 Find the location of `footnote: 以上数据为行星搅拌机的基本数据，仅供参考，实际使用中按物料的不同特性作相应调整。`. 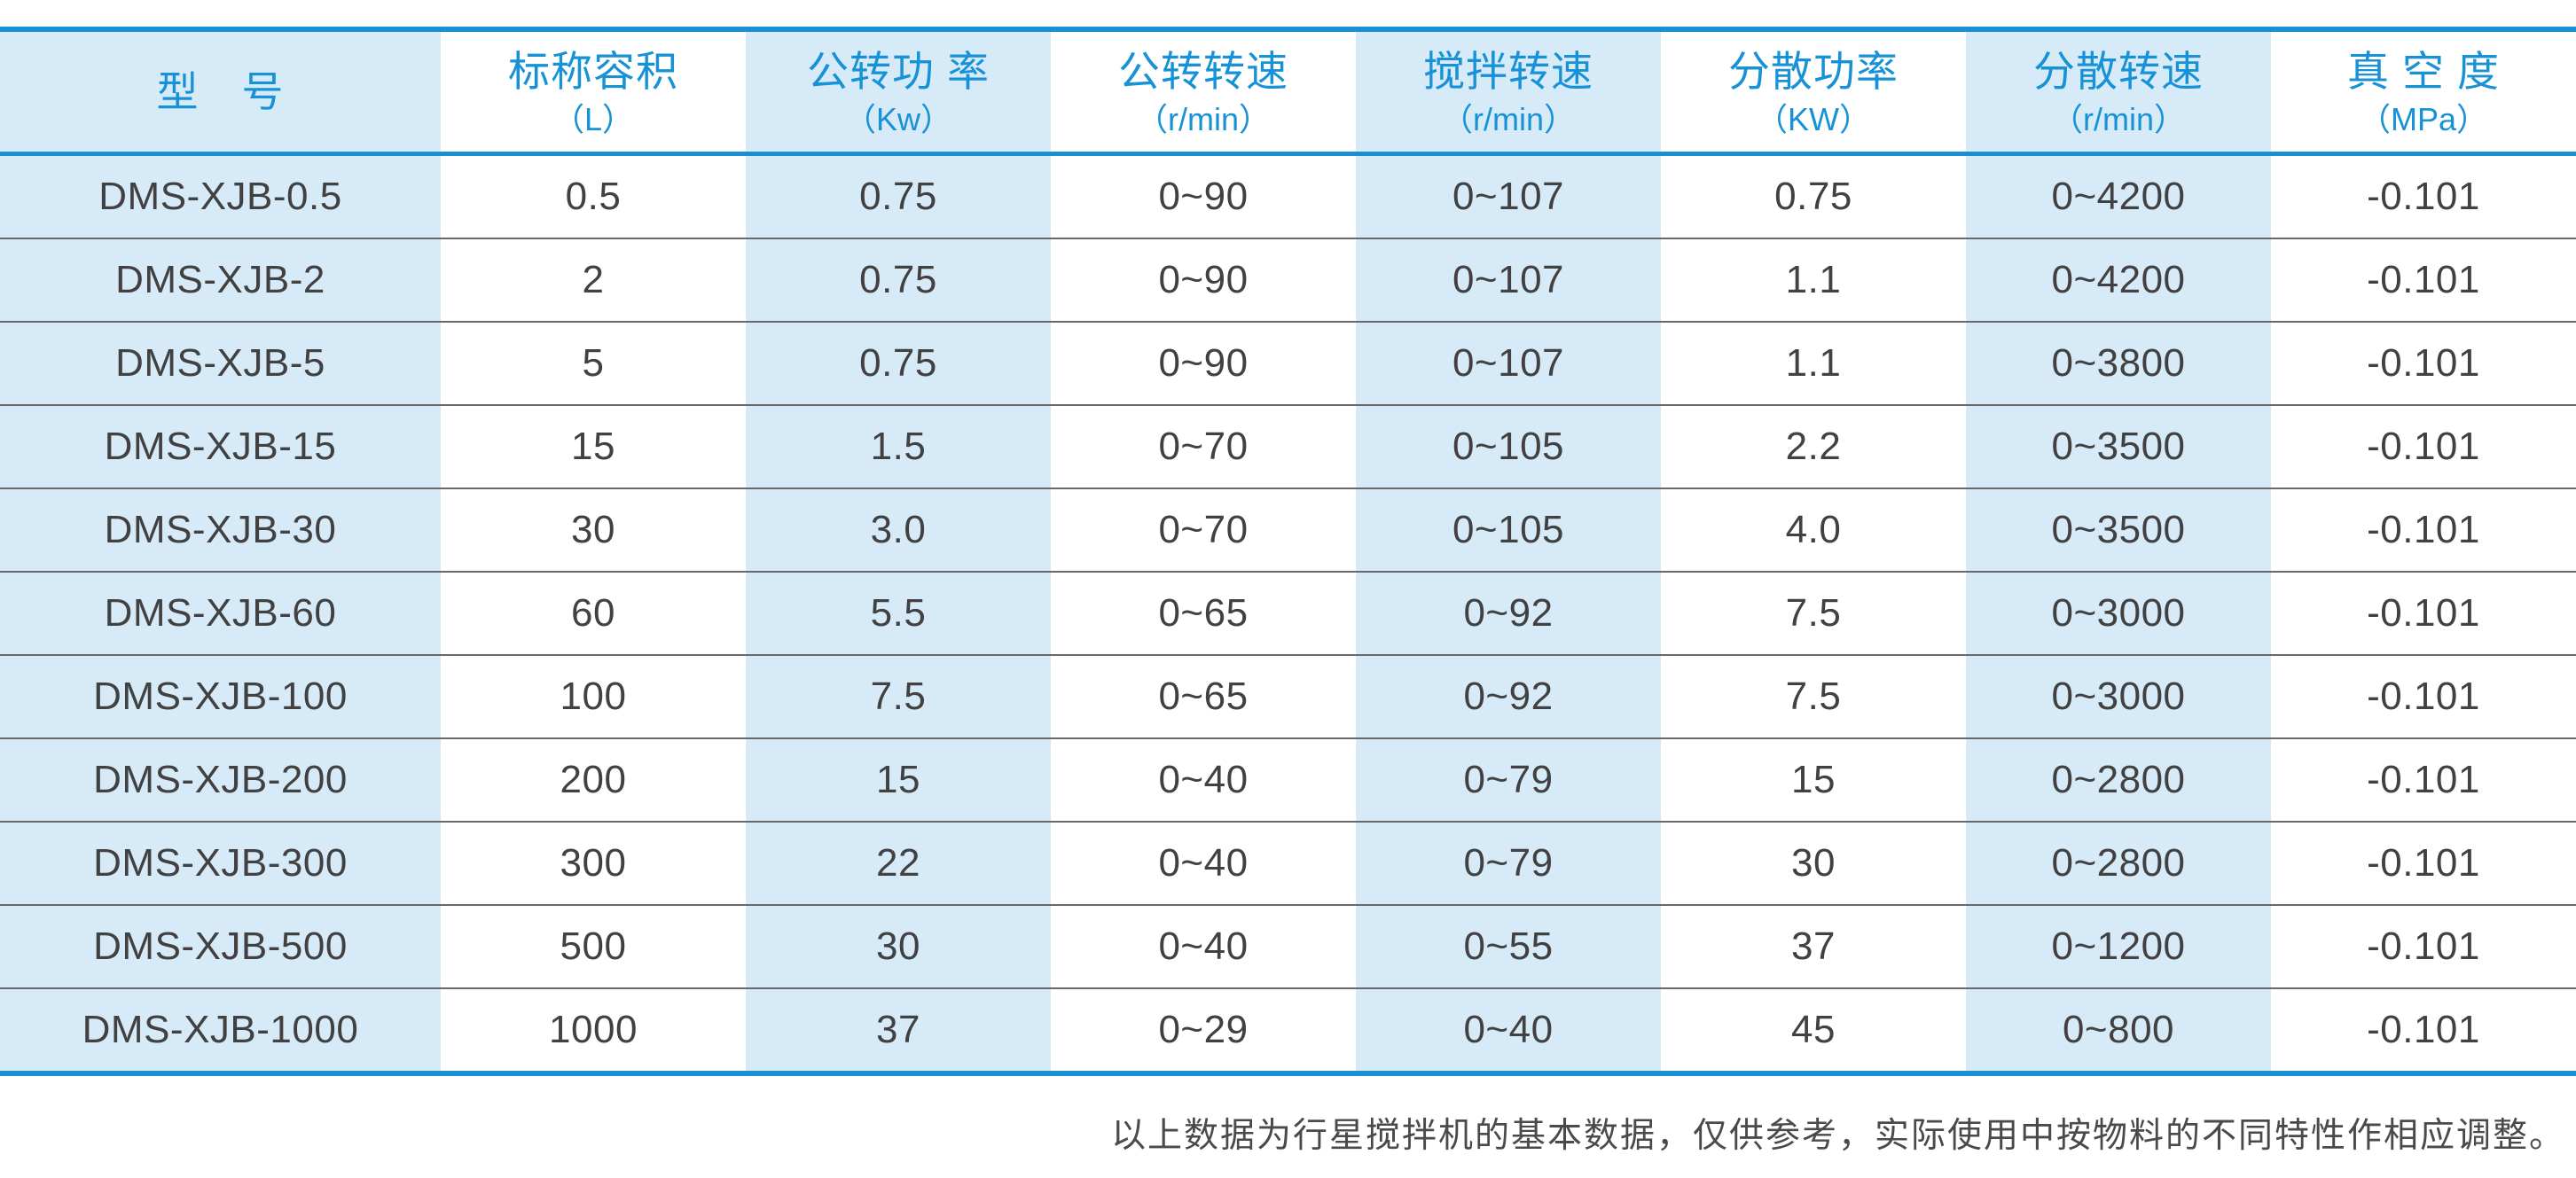

footnote: 以上数据为行星搅拌机的基本数据，仅供参考，实际使用中按物料的不同特性作相应调整。 is located at coordinates (1838, 1136).